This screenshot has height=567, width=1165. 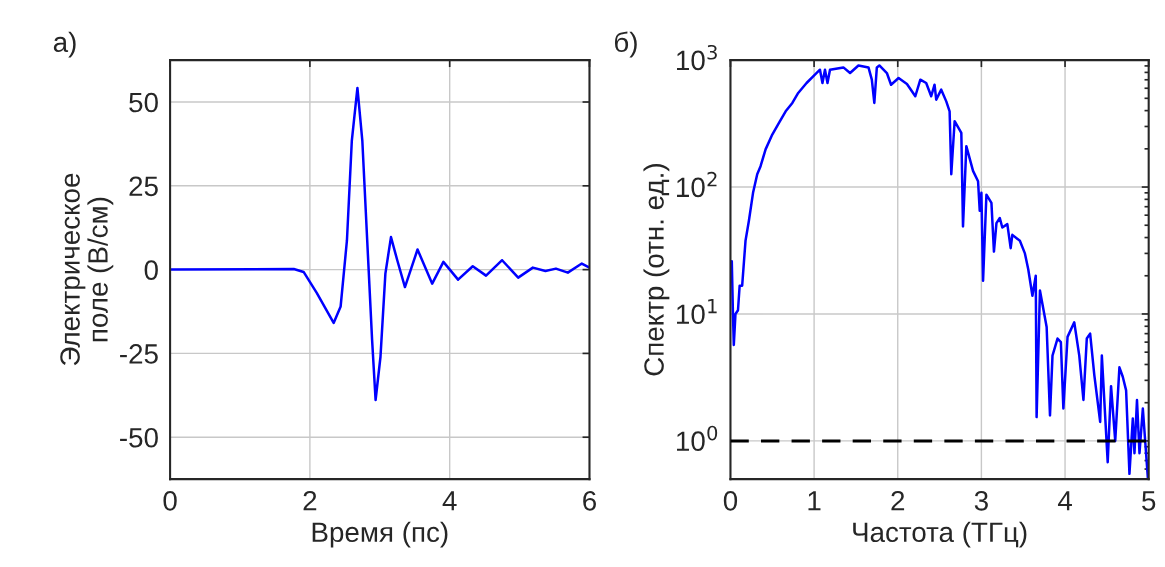 I want to click on y-axis-title: Электрическое поле (В/см), so click(x=87, y=269).